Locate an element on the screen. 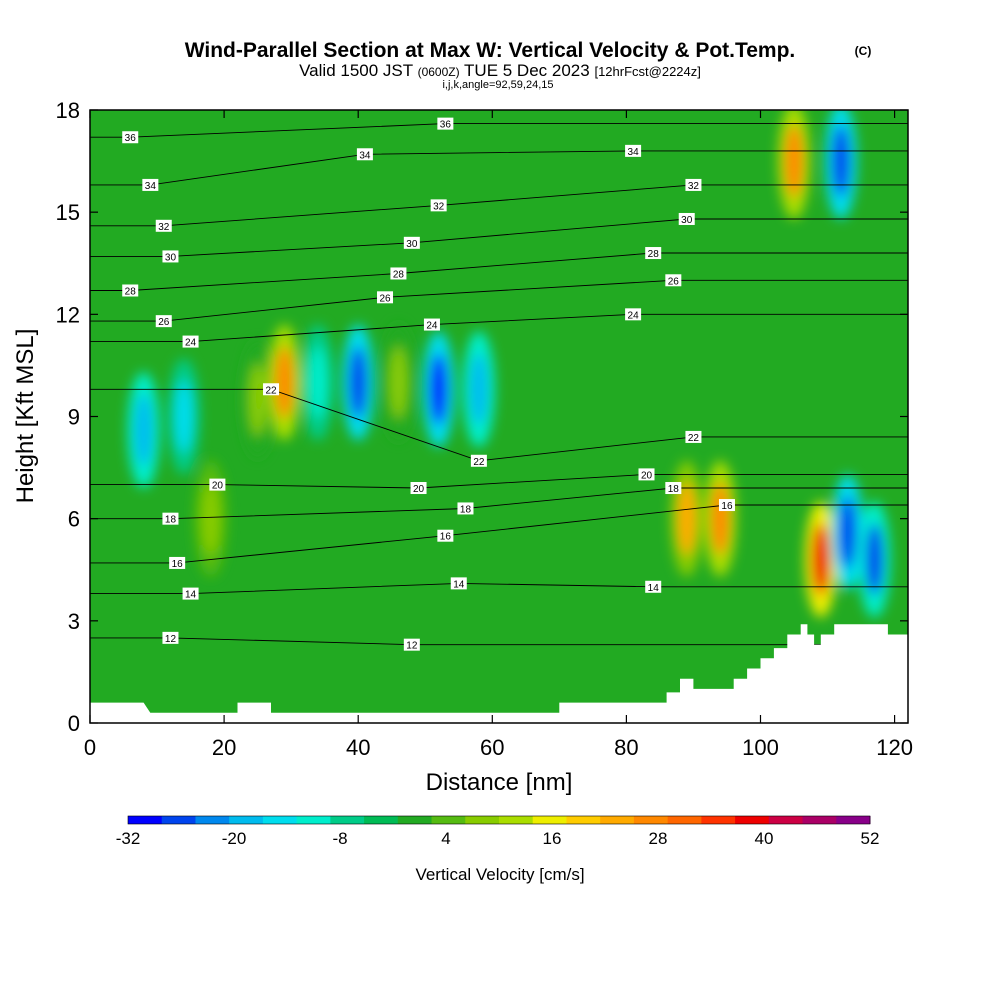  colorbar-ticks: -32 -20 -8 4 16 28 40 52 is located at coordinates (498, 838).